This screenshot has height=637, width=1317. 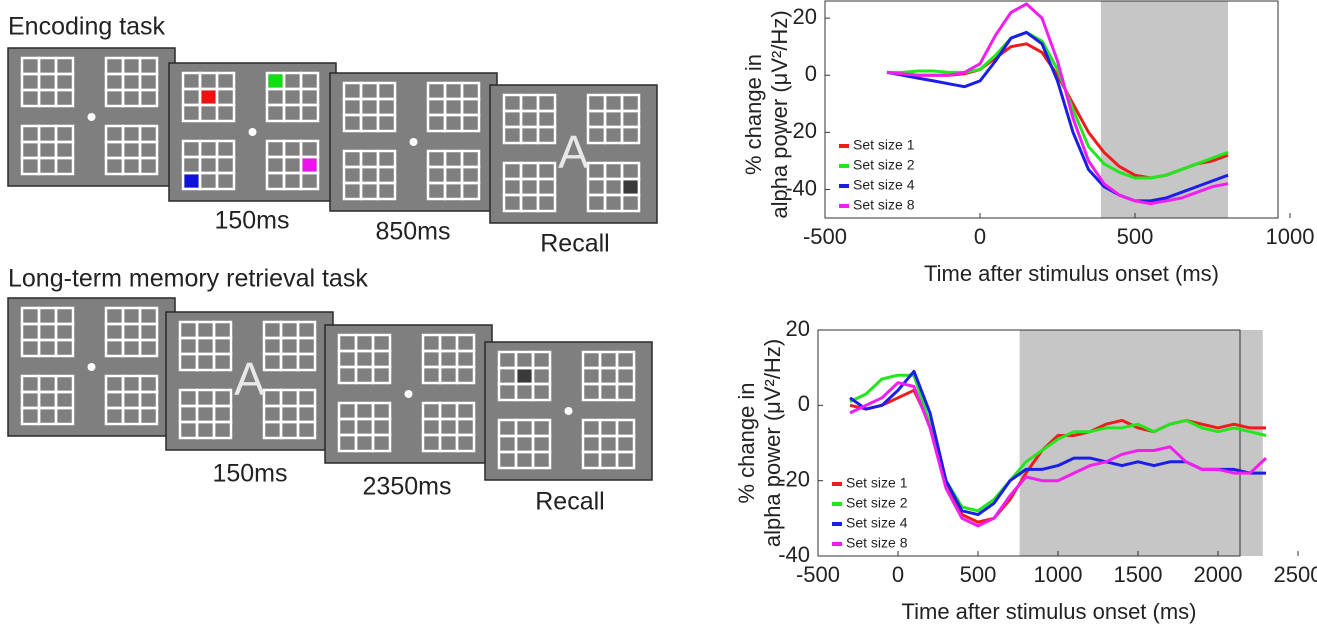 I want to click on task-title: Long-term memory retrieval task, so click(x=188, y=279).